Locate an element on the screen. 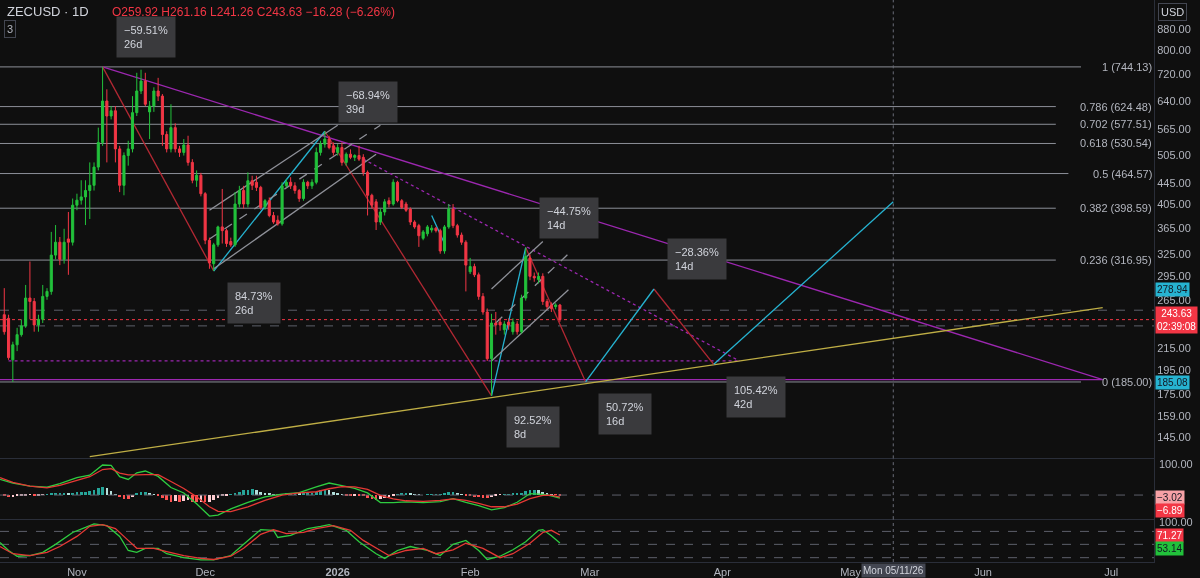 This screenshot has width=1200, height=578. annotation: −44.75% 14d is located at coordinates (569, 218).